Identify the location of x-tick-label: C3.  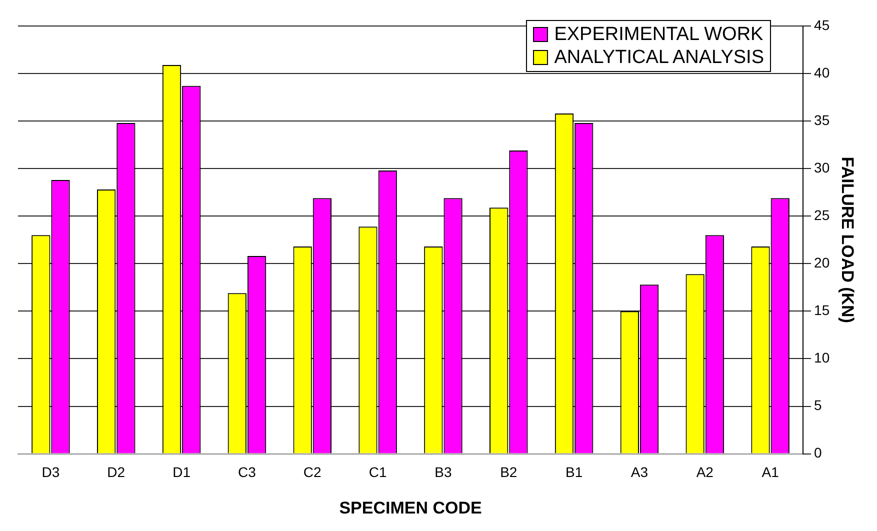
(247, 472).